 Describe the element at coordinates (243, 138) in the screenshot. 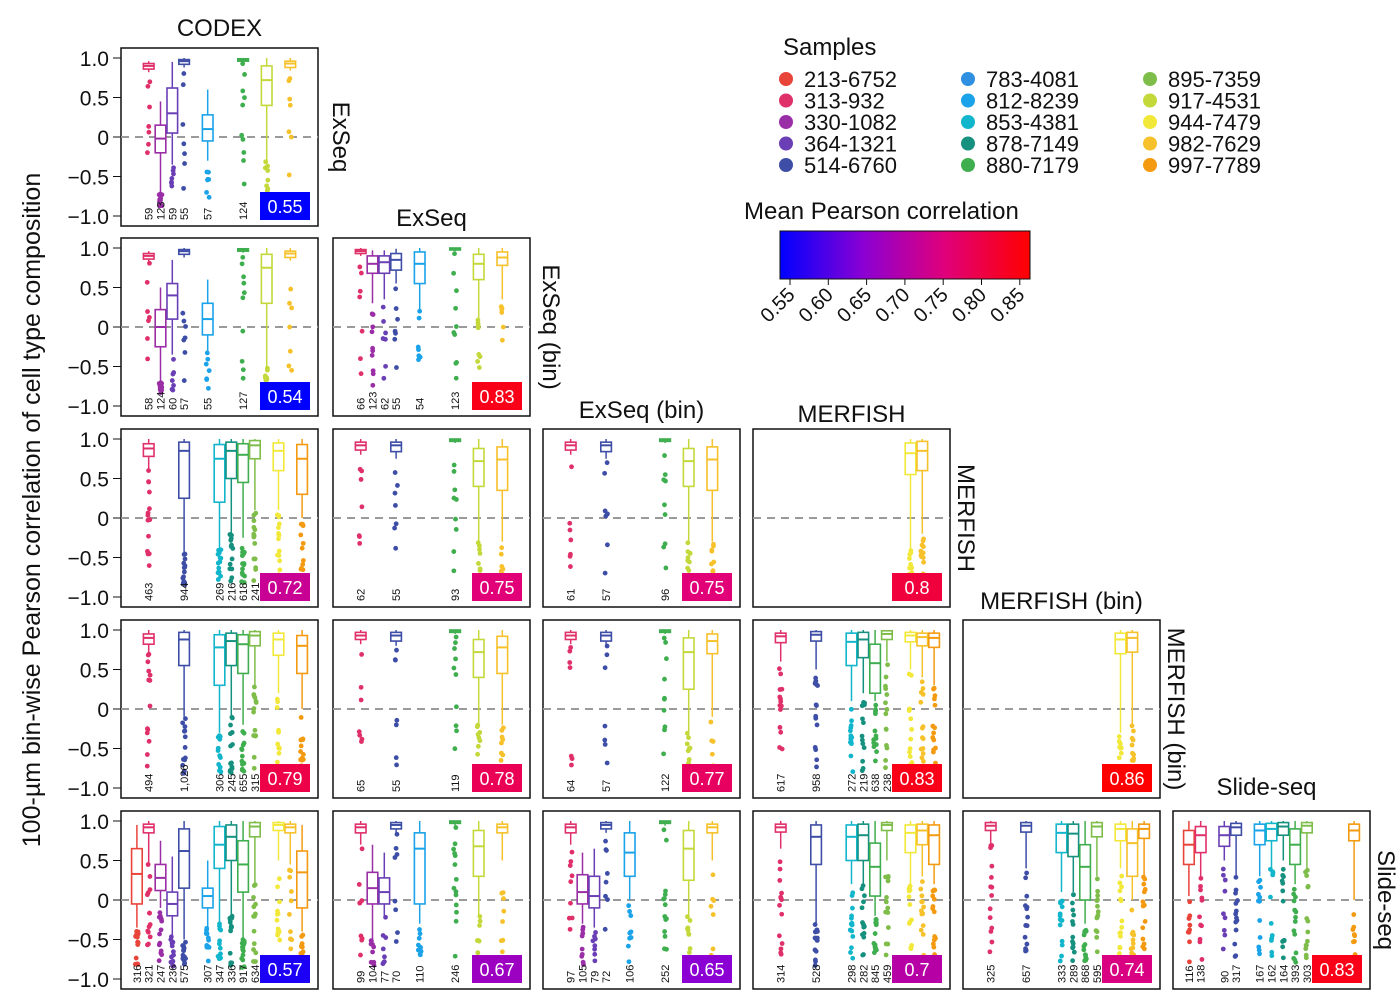

I see `box-880-7179: 124` at that location.